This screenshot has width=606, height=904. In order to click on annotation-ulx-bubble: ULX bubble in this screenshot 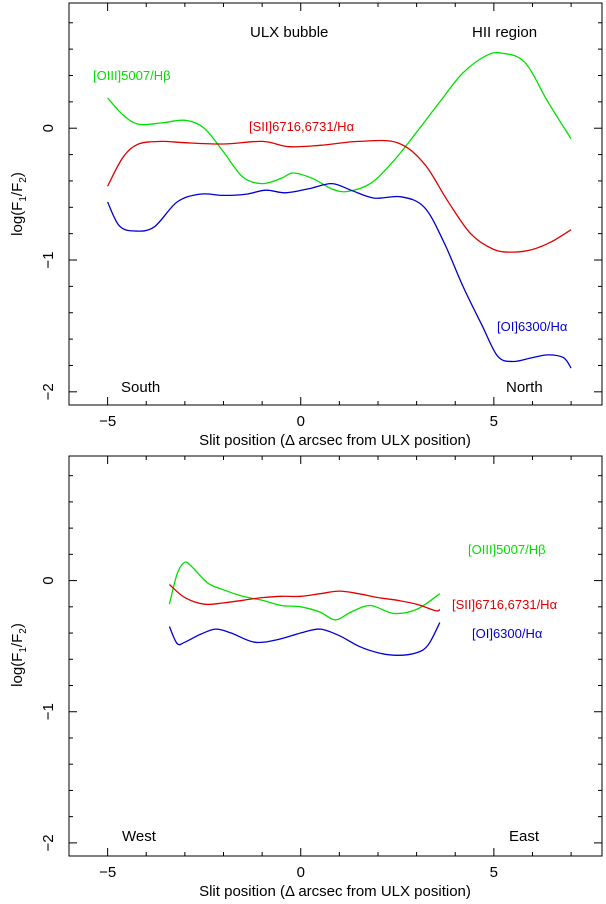, I will do `click(289, 32)`.